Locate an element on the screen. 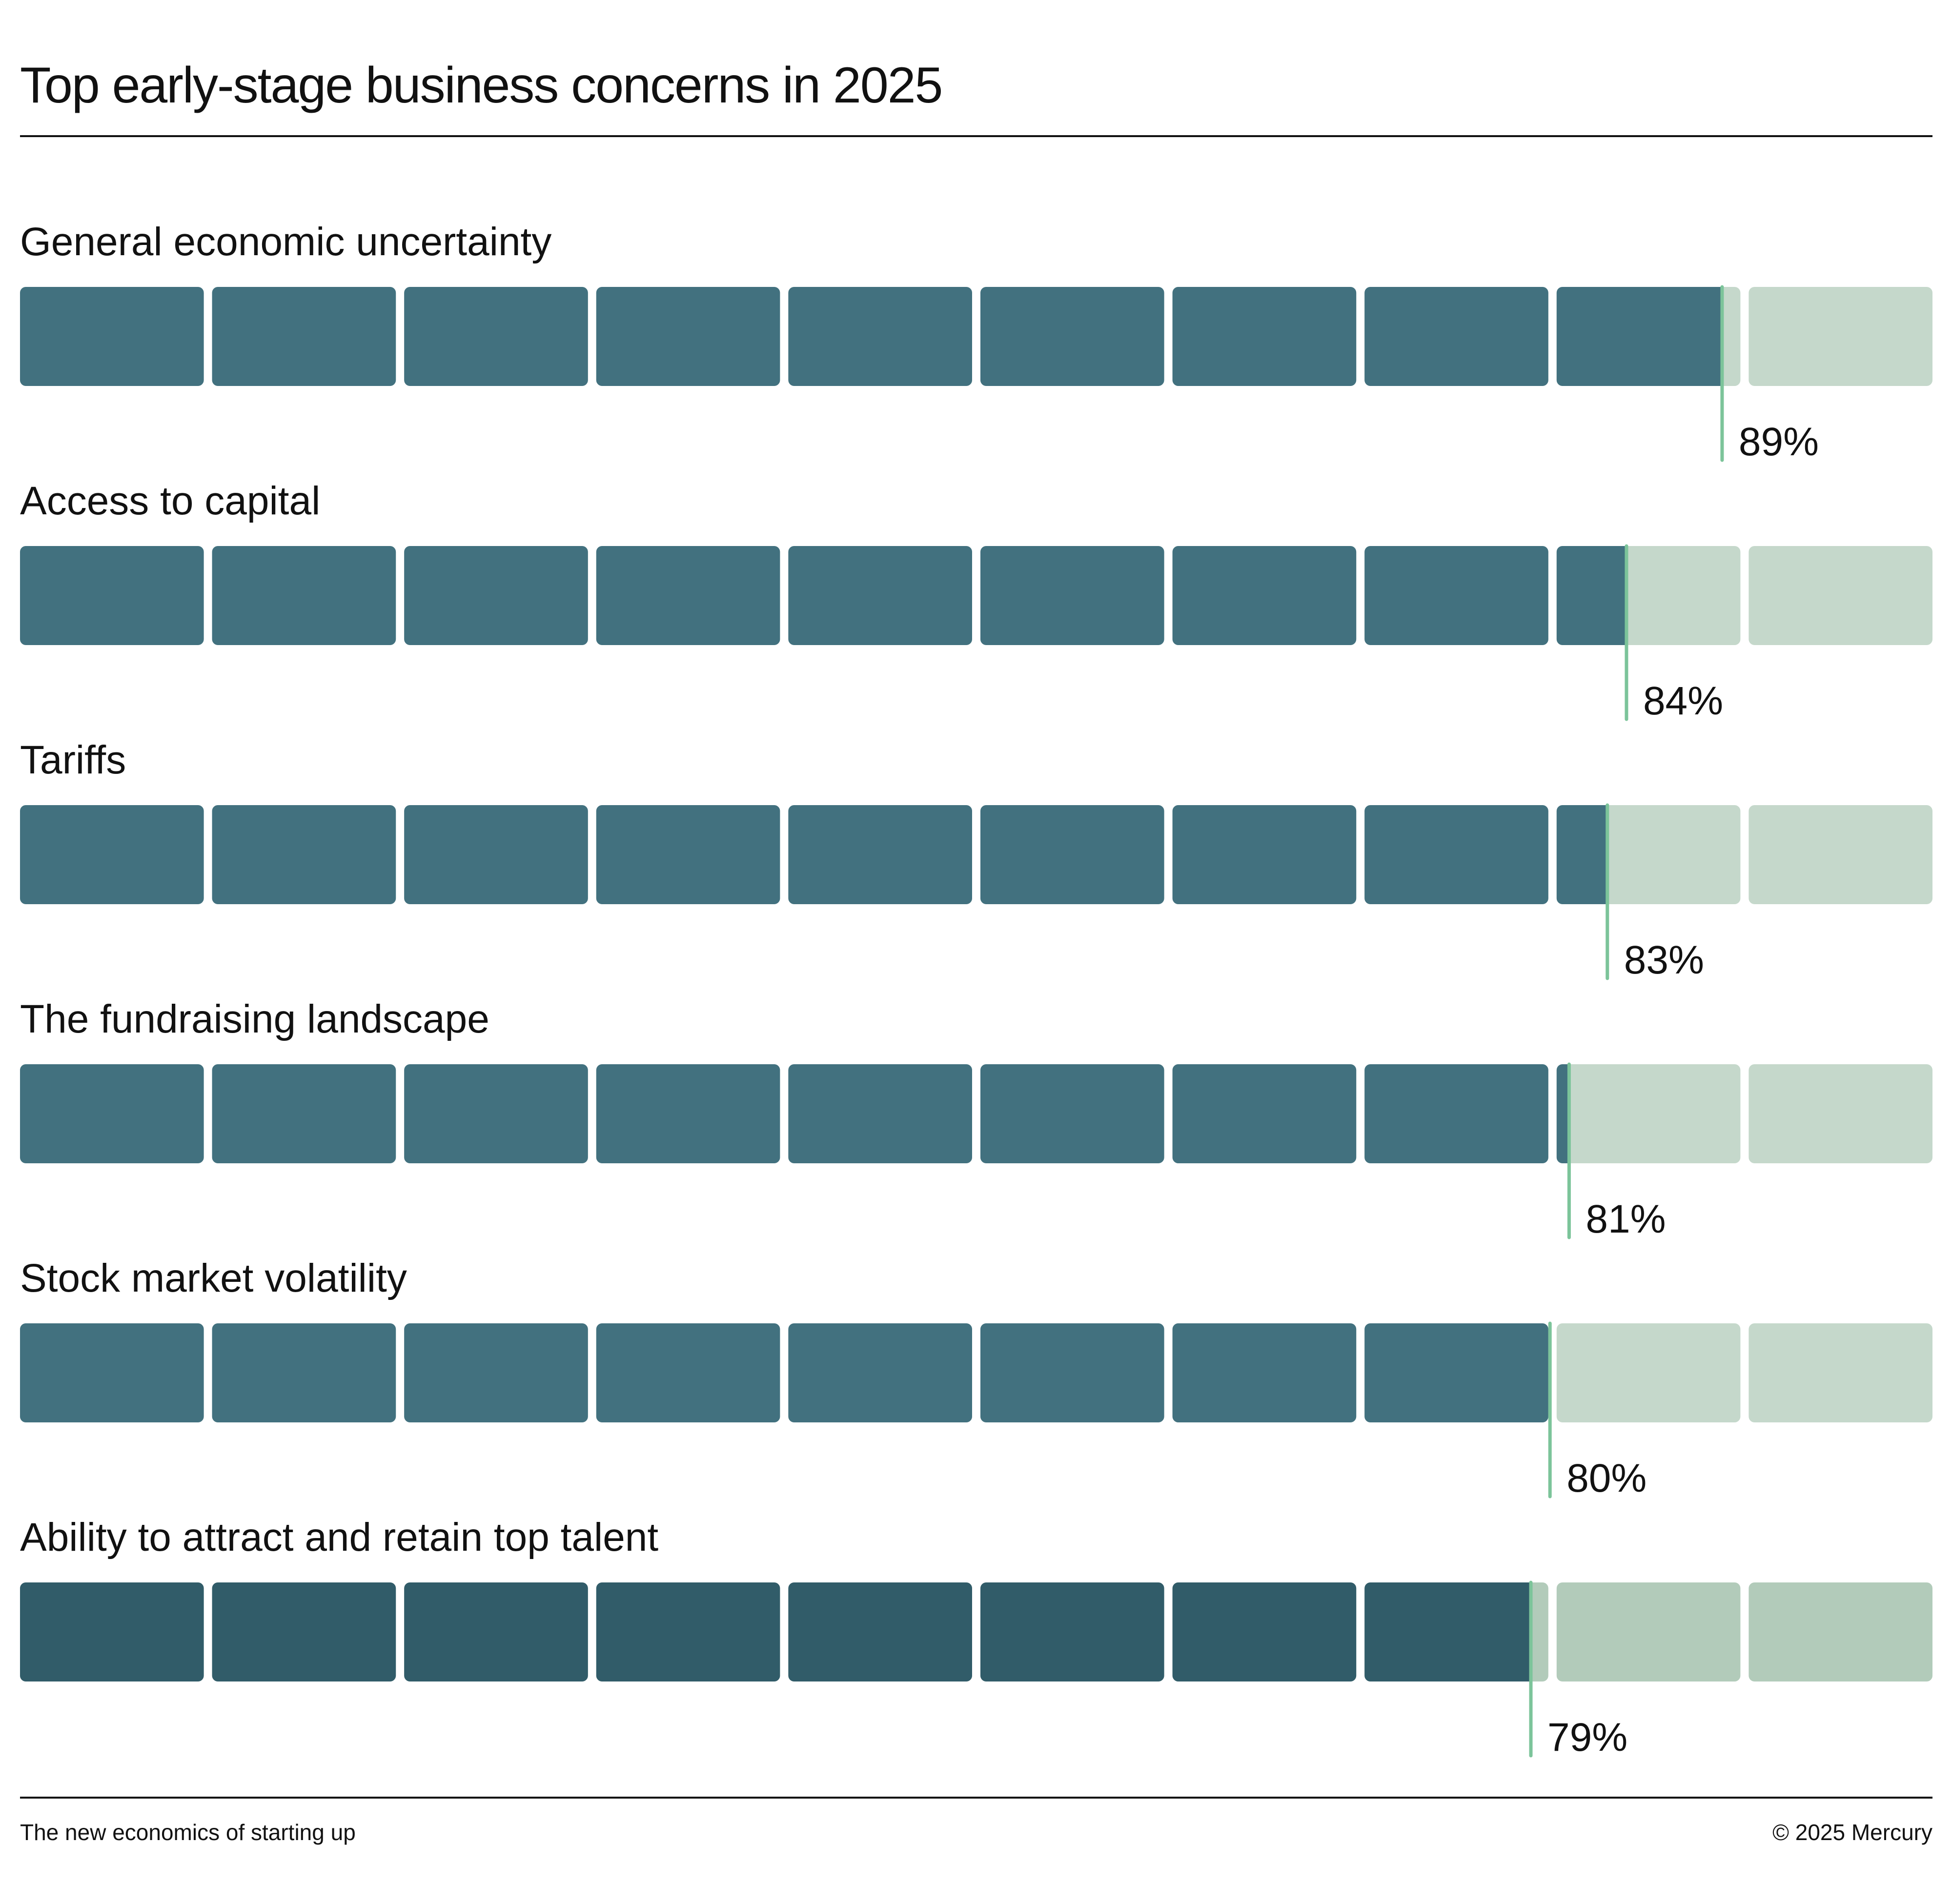 The height and width of the screenshot is (1904, 1952). value-label: 83% is located at coordinates (1664, 960).